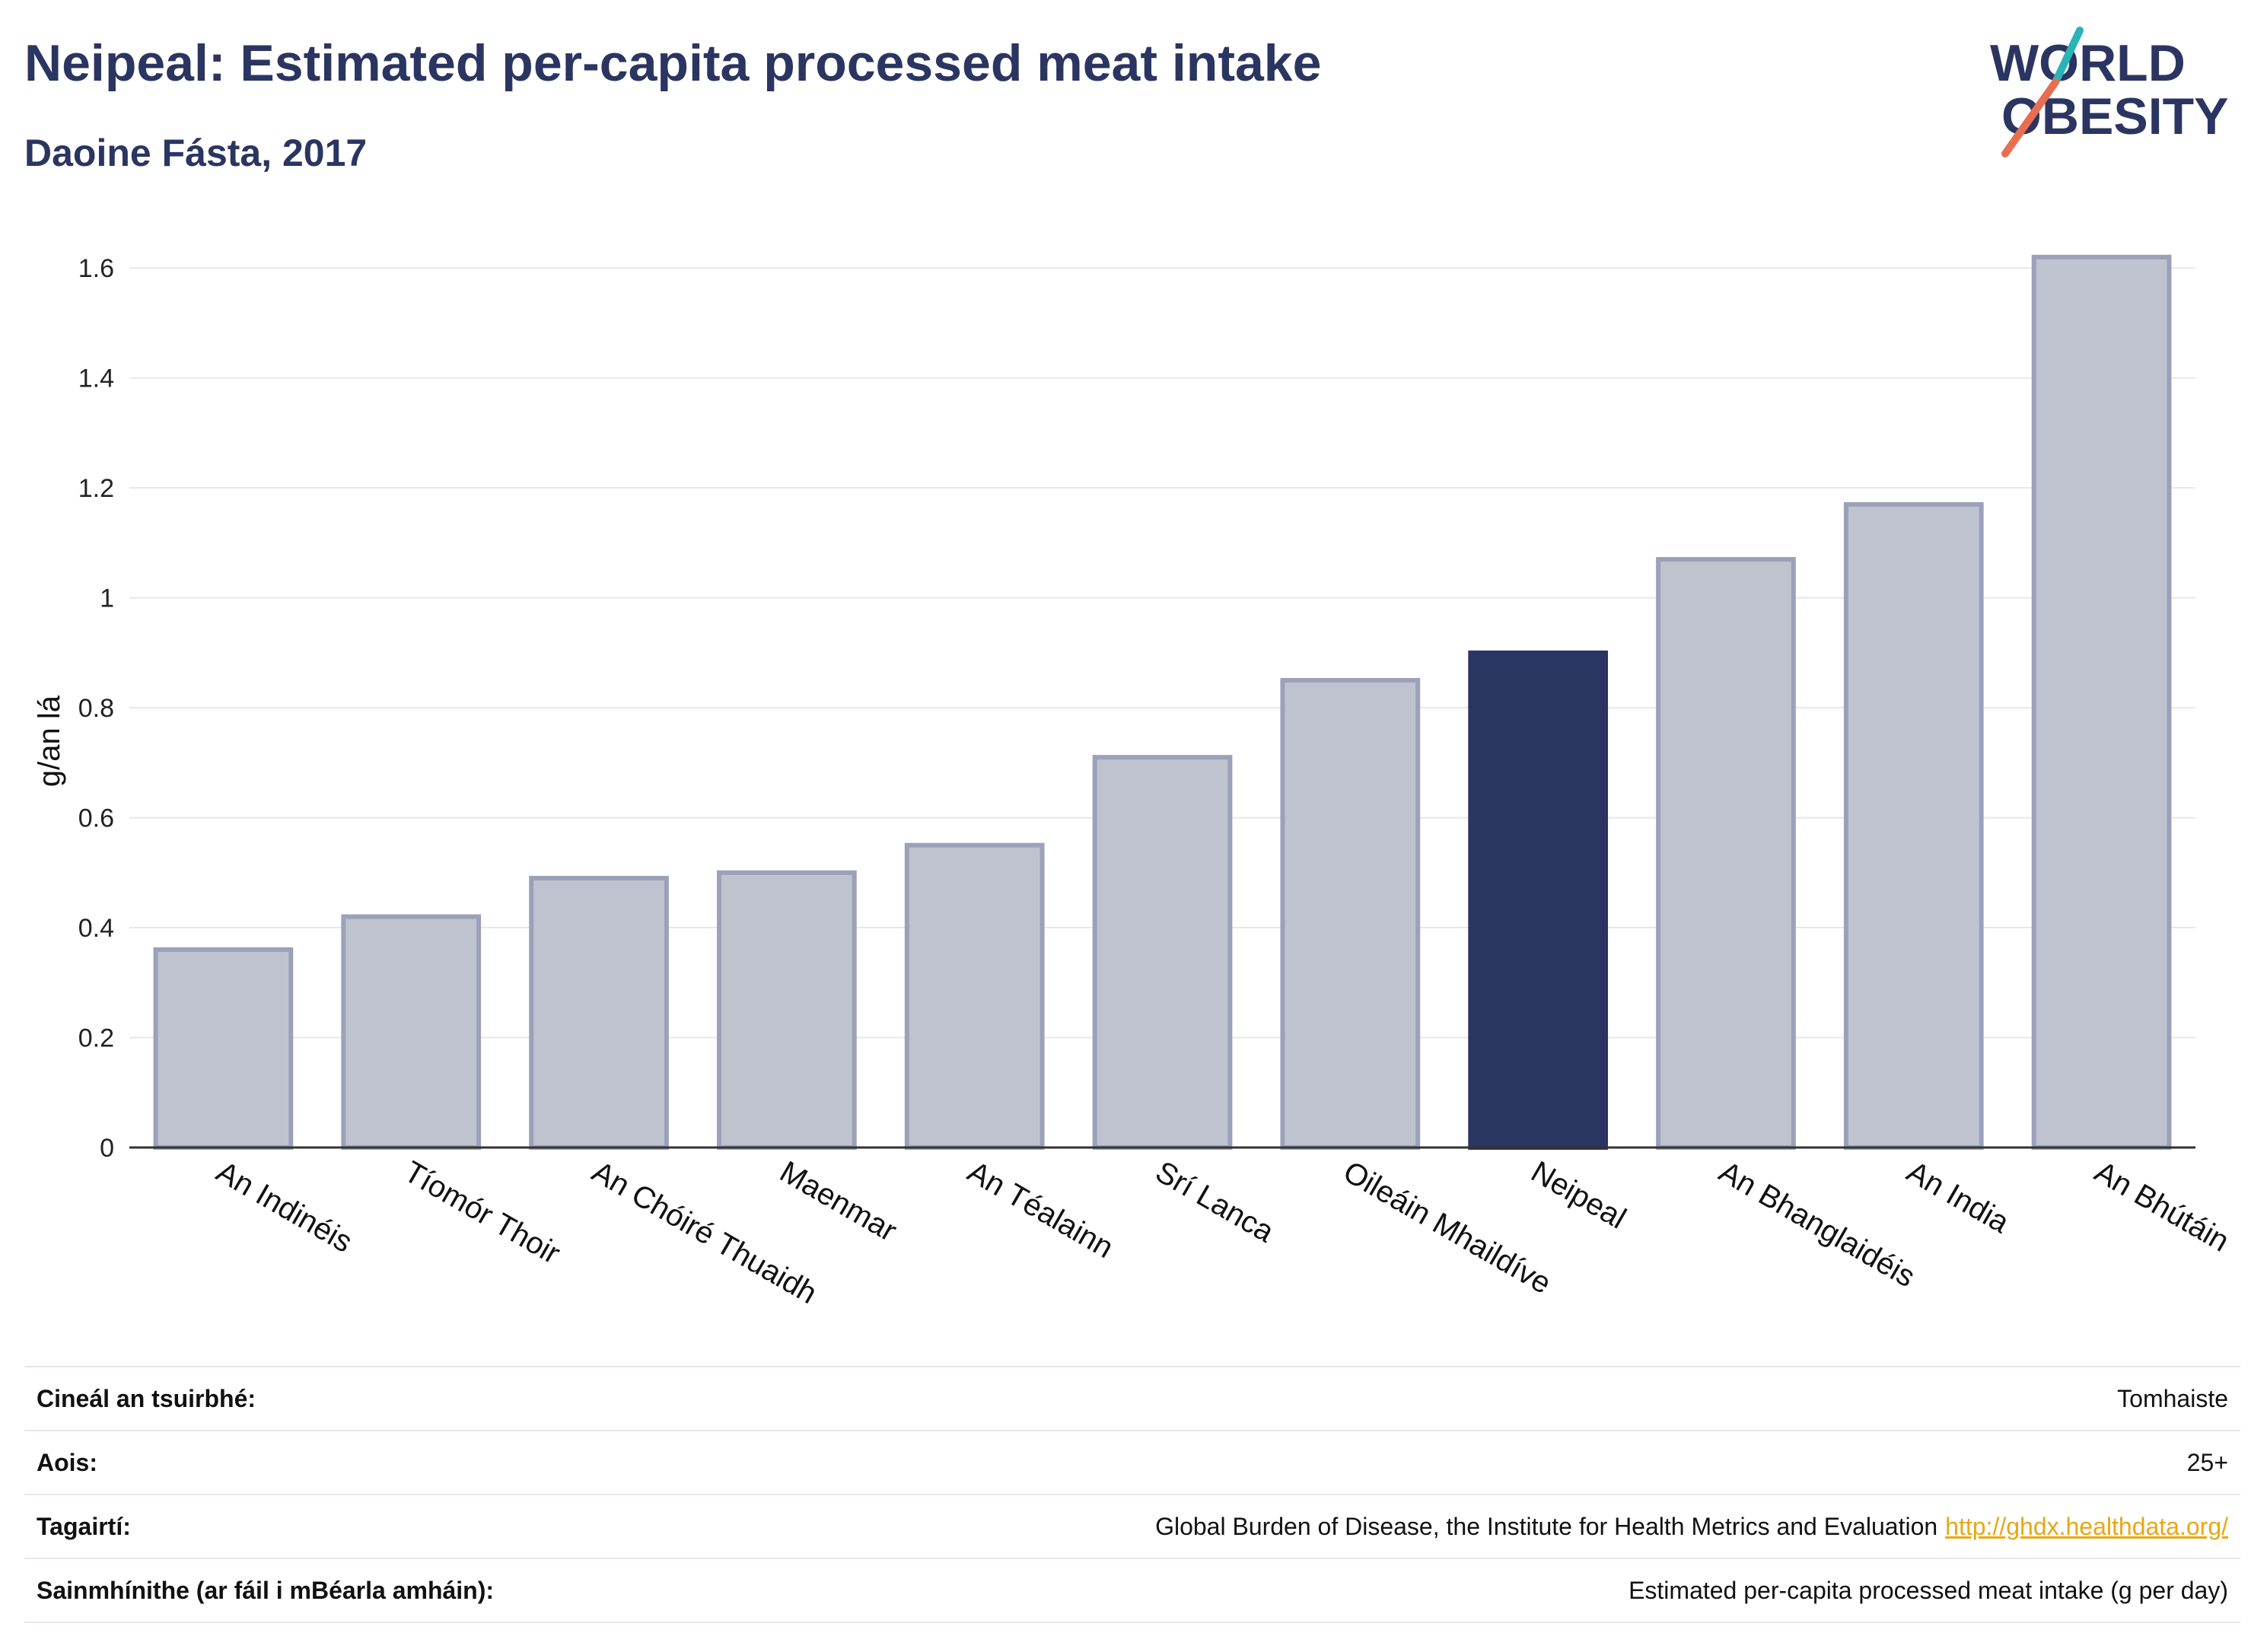 The image size is (2251, 1652). Describe the element at coordinates (838, 1202) in the screenshot. I see `x-tick-label: Maenmar` at that location.